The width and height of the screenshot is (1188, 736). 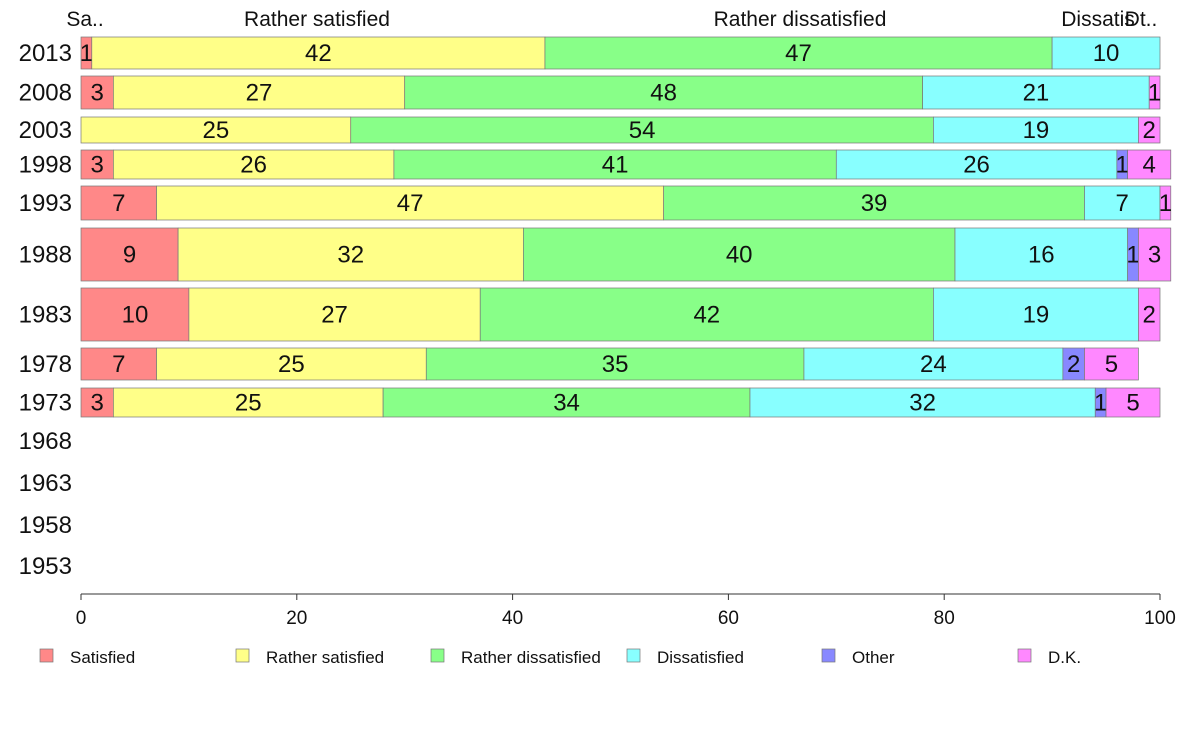 I want to click on top-series-label: Dt.., so click(x=1141, y=19).